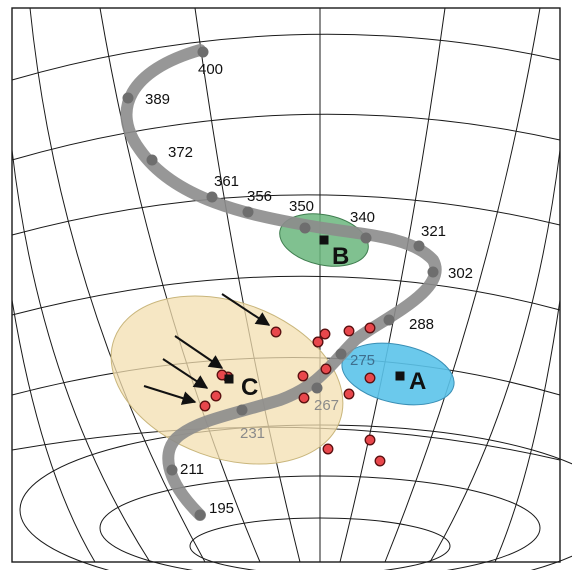  Describe the element at coordinates (460, 273) in the screenshot. I see `age-label: 302` at that location.